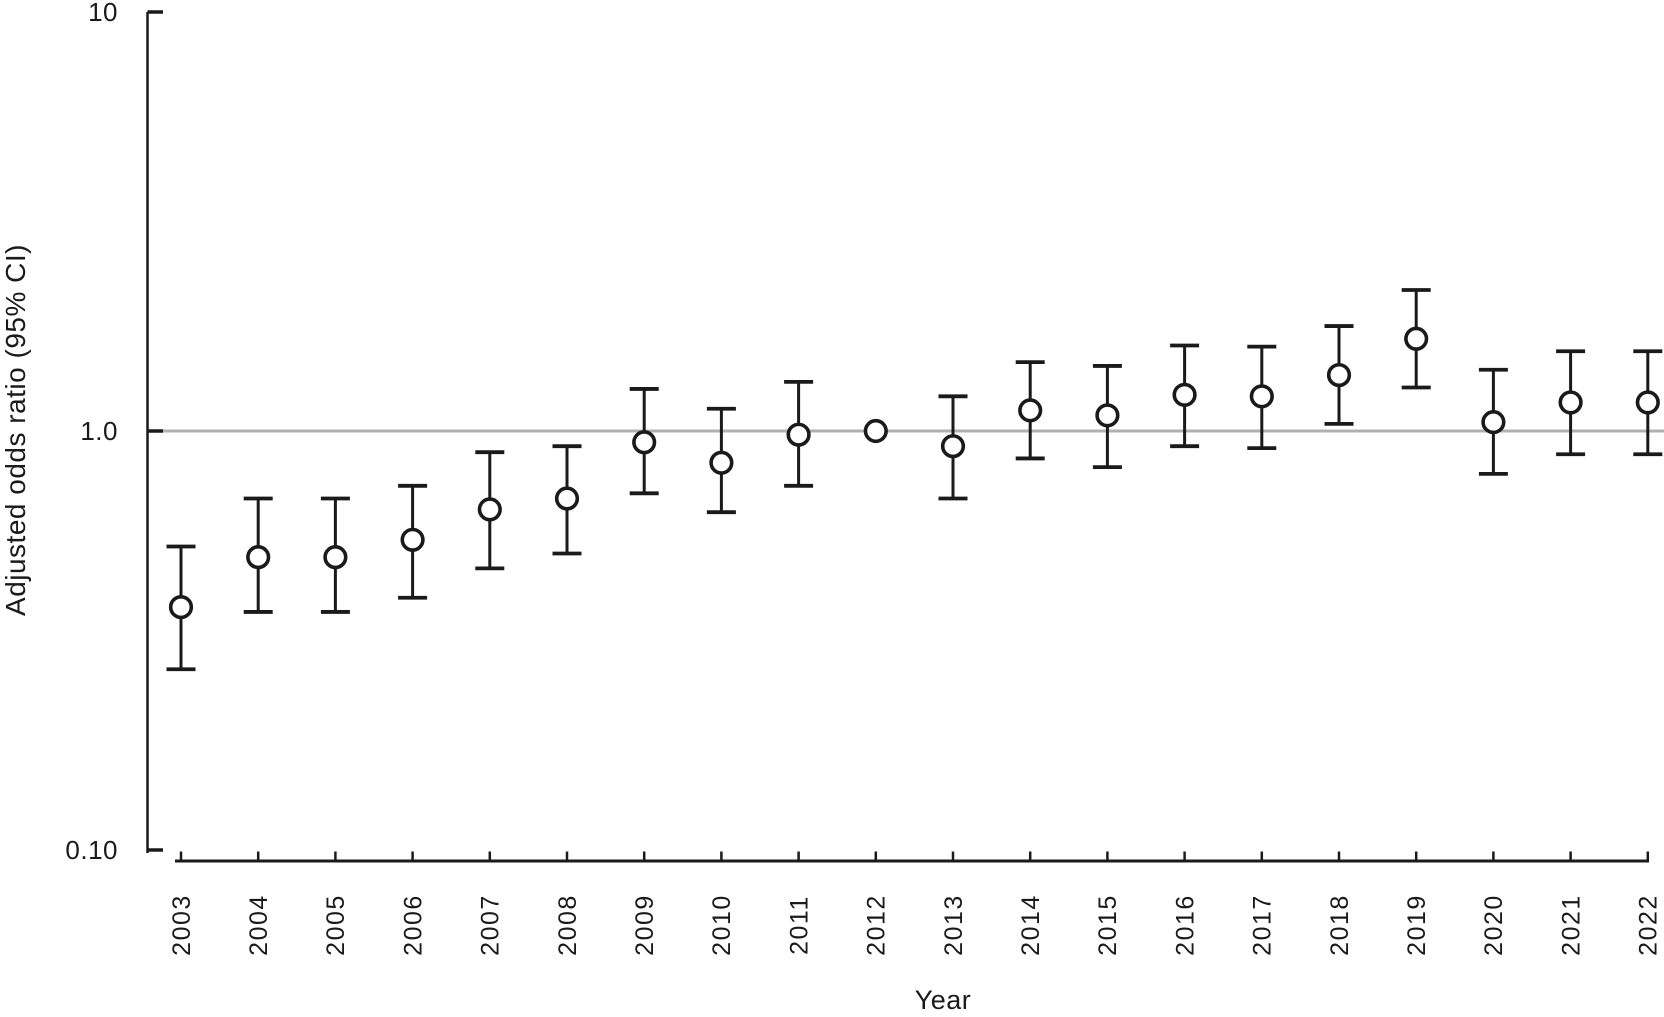  Describe the element at coordinates (413, 925) in the screenshot. I see `x-tick-label: 2006` at that location.